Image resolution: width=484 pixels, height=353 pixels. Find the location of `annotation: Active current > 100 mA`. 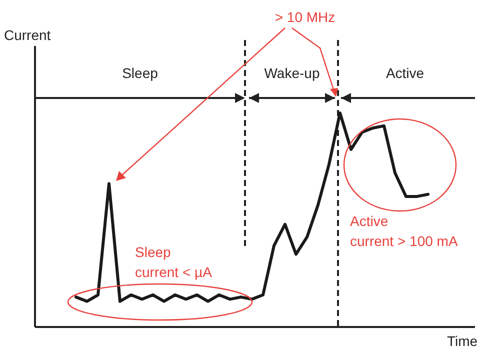

annotation: Active current > 100 mA is located at coordinates (404, 231).